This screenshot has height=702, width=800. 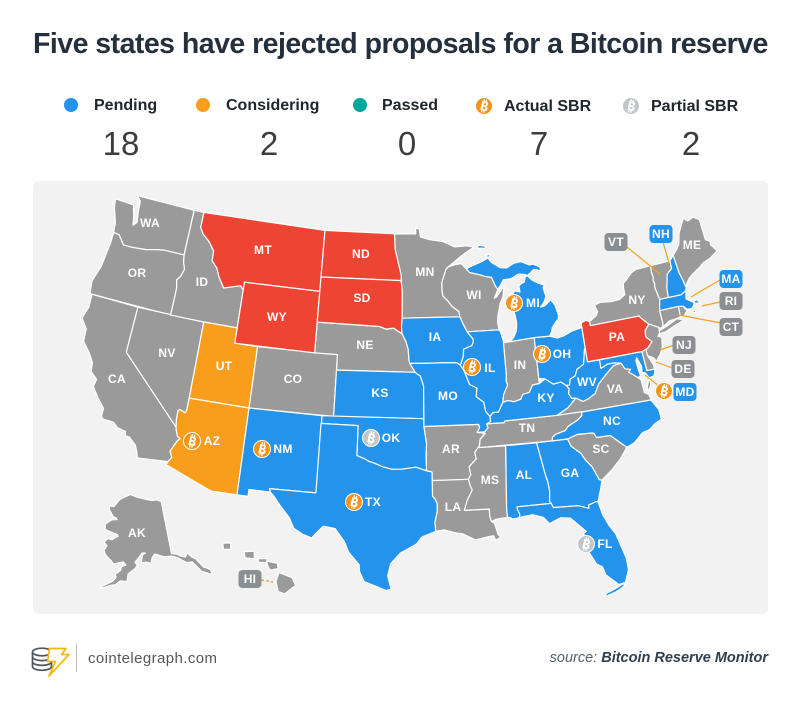 I want to click on svg-text: NJ, so click(x=684, y=345).